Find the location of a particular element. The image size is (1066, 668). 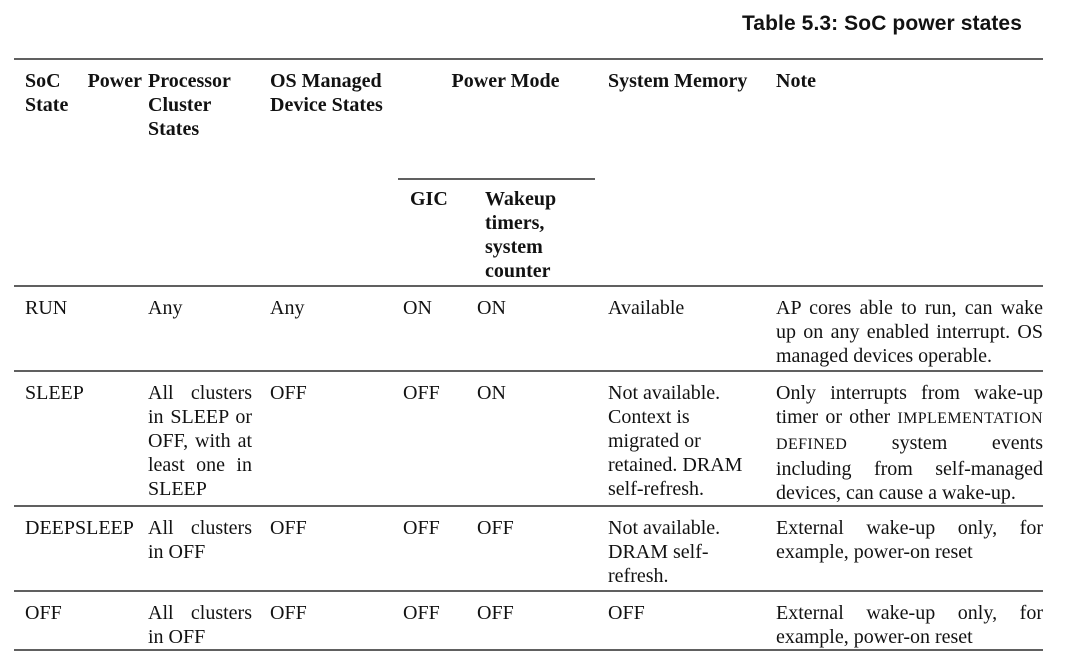

header-cell-wakeup-timers: Wakeup timers, system counter is located at coordinates (521, 235).